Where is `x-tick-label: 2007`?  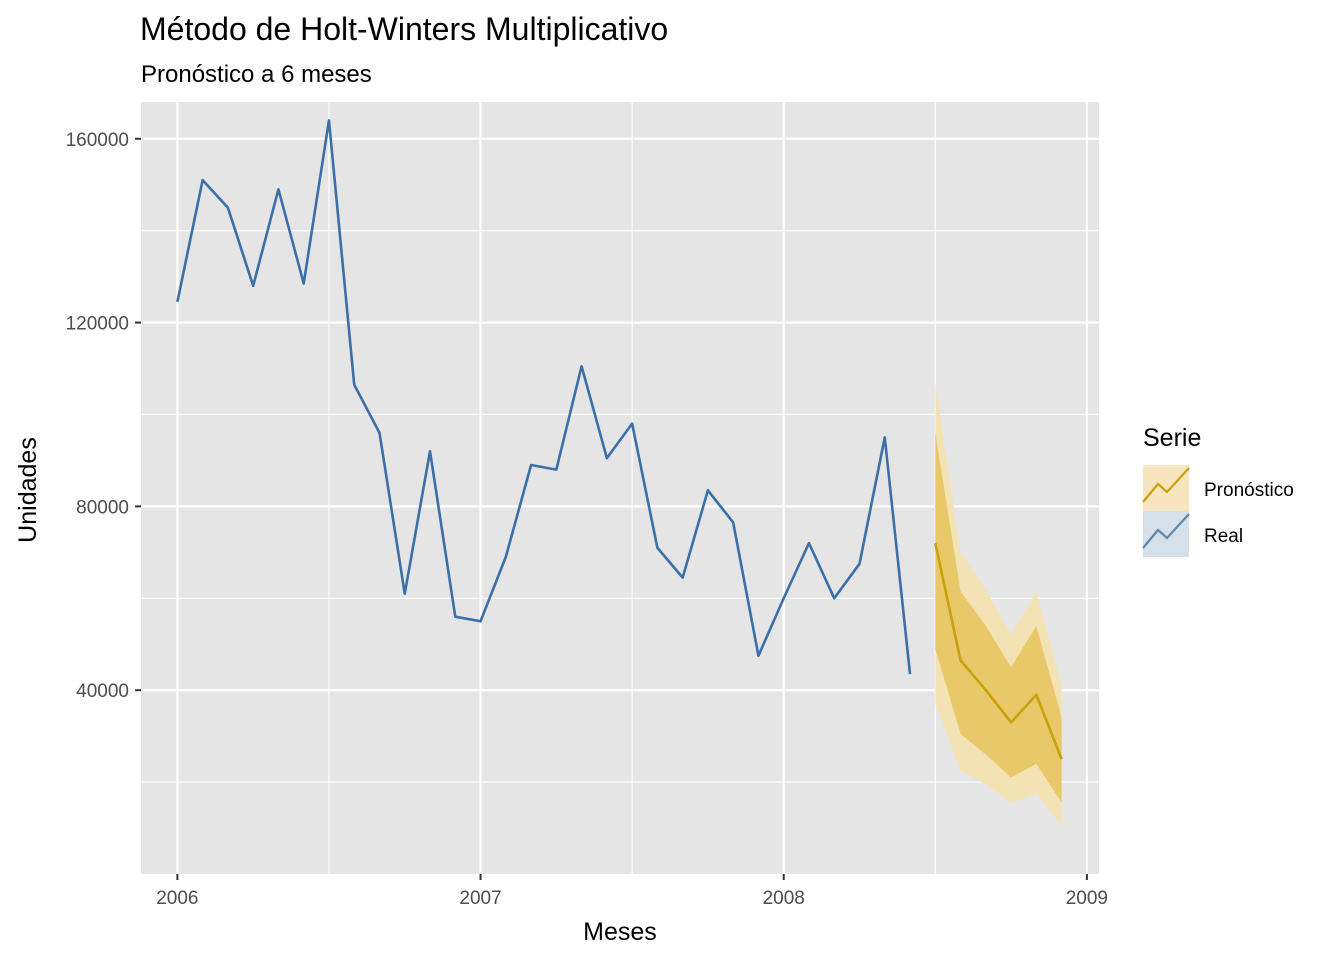
x-tick-label: 2007 is located at coordinates (480, 898).